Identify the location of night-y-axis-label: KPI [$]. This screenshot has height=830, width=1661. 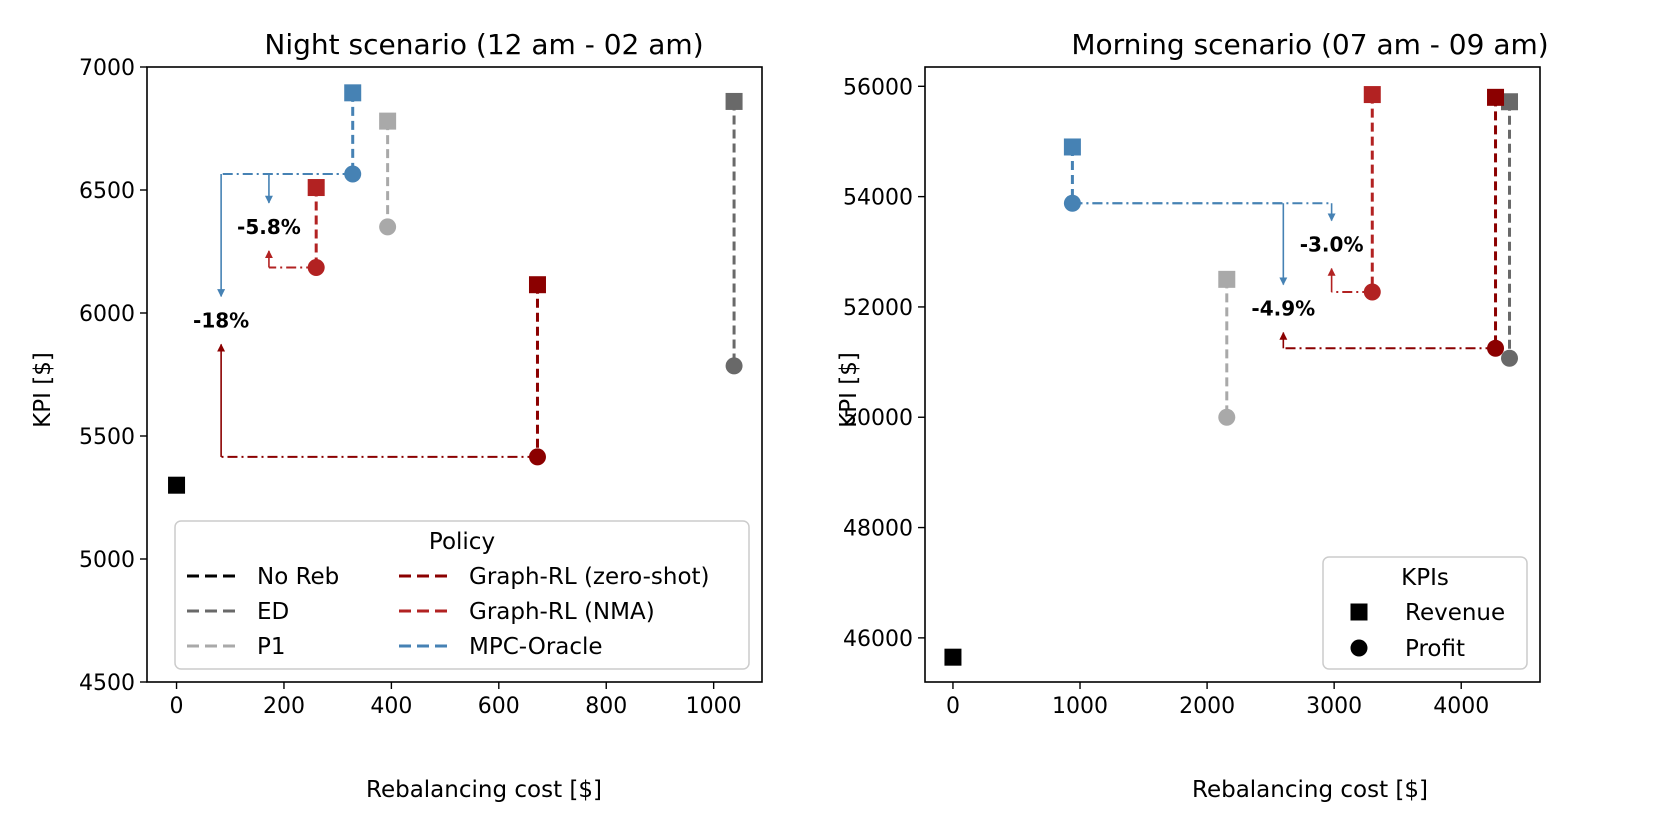
(43, 390).